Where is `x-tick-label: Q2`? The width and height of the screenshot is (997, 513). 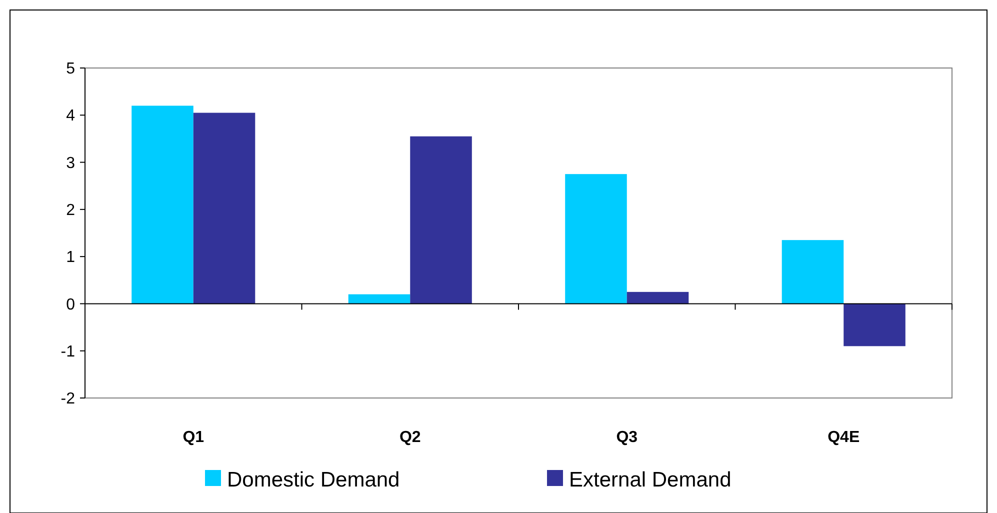
x-tick-label: Q2 is located at coordinates (410, 437).